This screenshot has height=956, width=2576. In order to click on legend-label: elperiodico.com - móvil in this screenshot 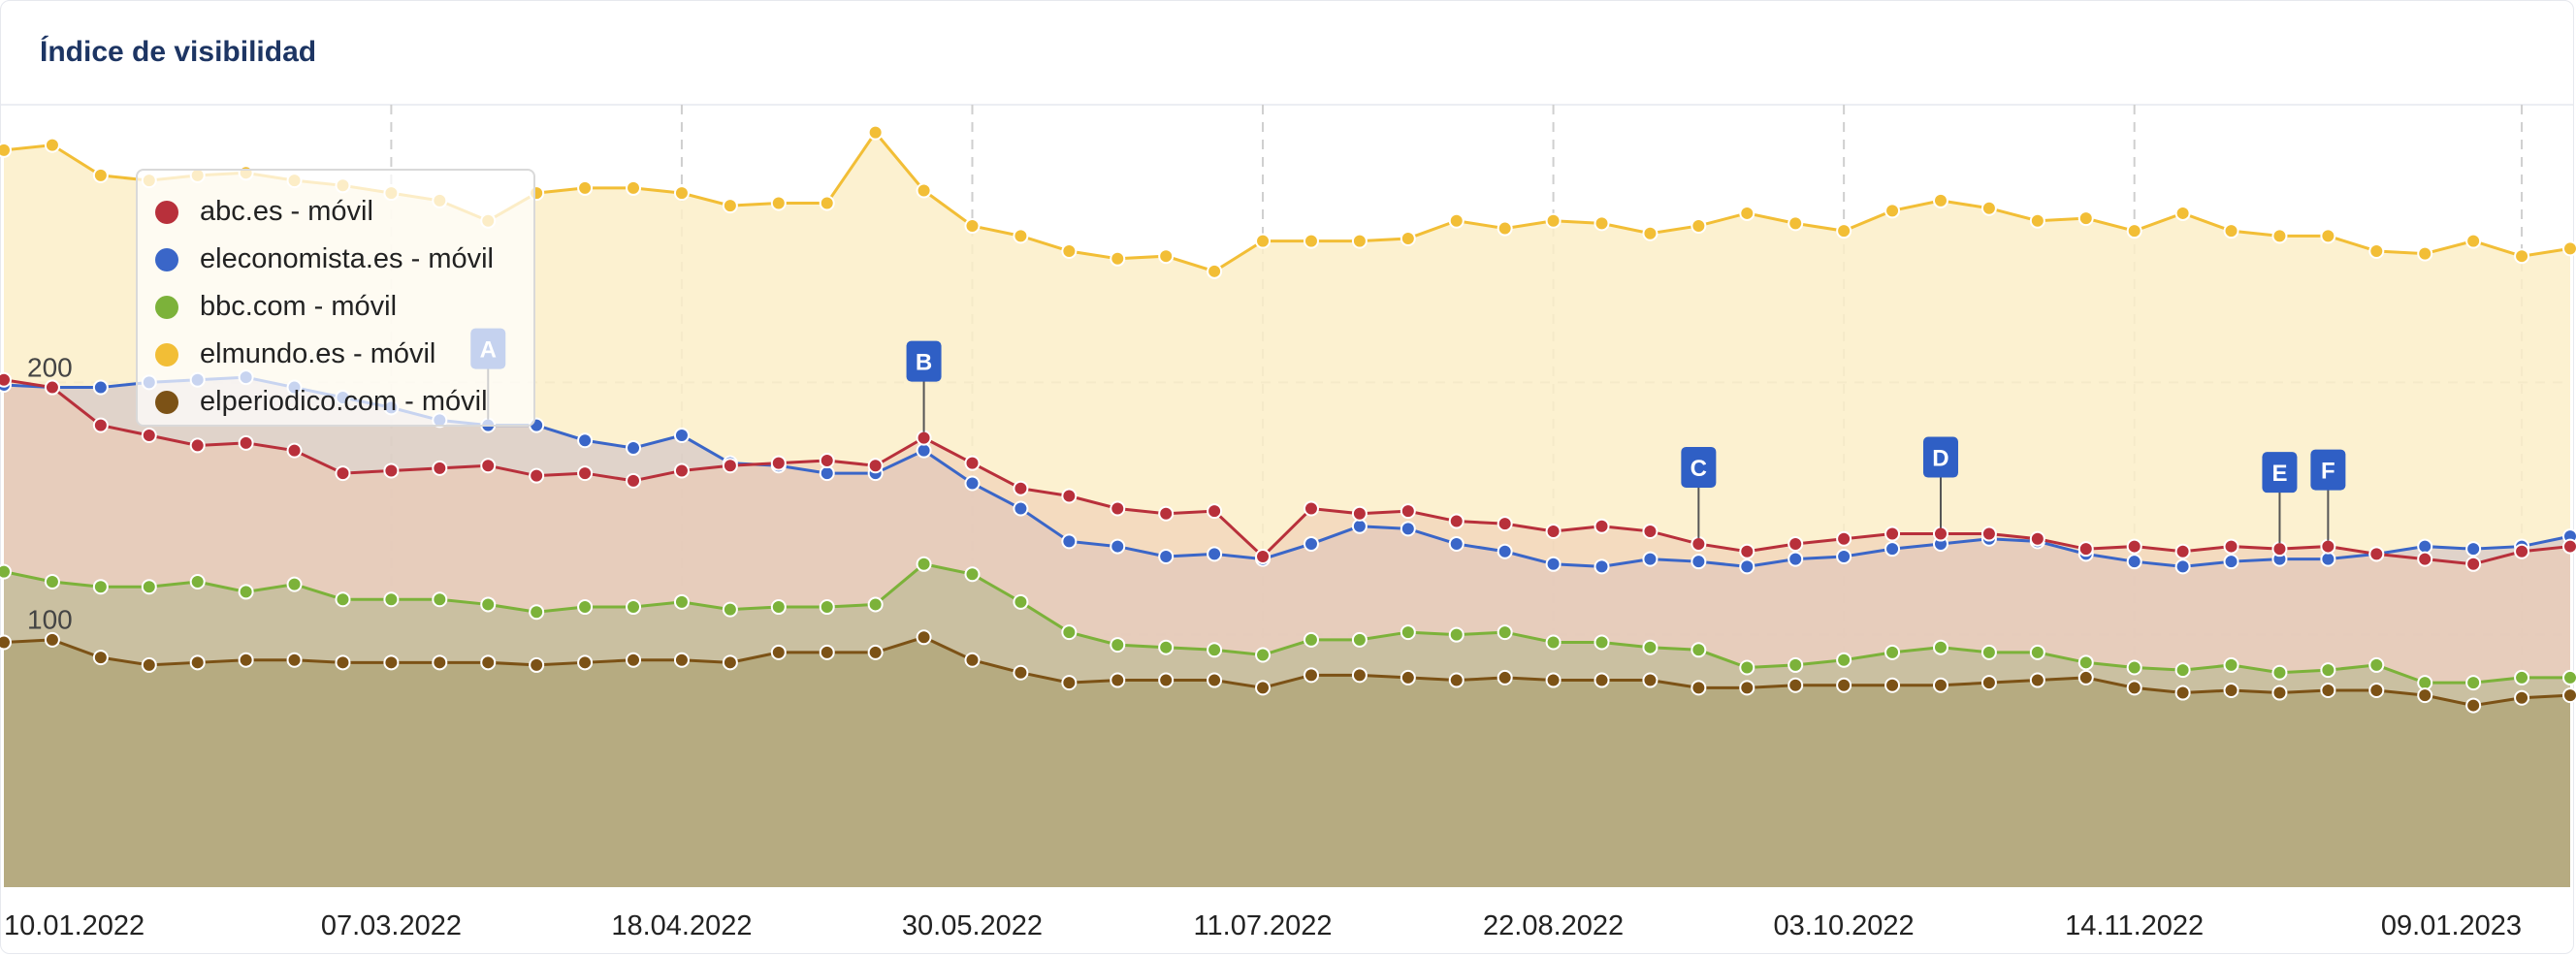, I will do `click(344, 401)`.